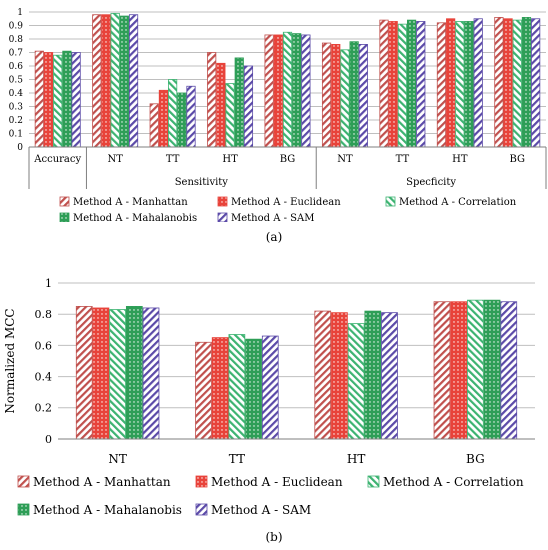 The height and width of the screenshot is (550, 548). What do you see at coordinates (16, 135) in the screenshot?
I see `y-tick-label: 0.1` at bounding box center [16, 135].